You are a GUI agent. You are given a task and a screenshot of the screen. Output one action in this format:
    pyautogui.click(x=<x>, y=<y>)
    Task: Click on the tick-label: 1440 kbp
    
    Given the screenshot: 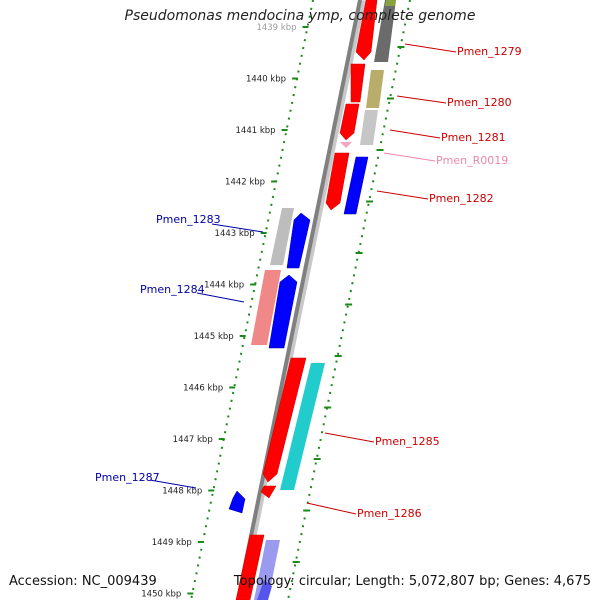 What is the action you would take?
    pyautogui.click(x=266, y=80)
    